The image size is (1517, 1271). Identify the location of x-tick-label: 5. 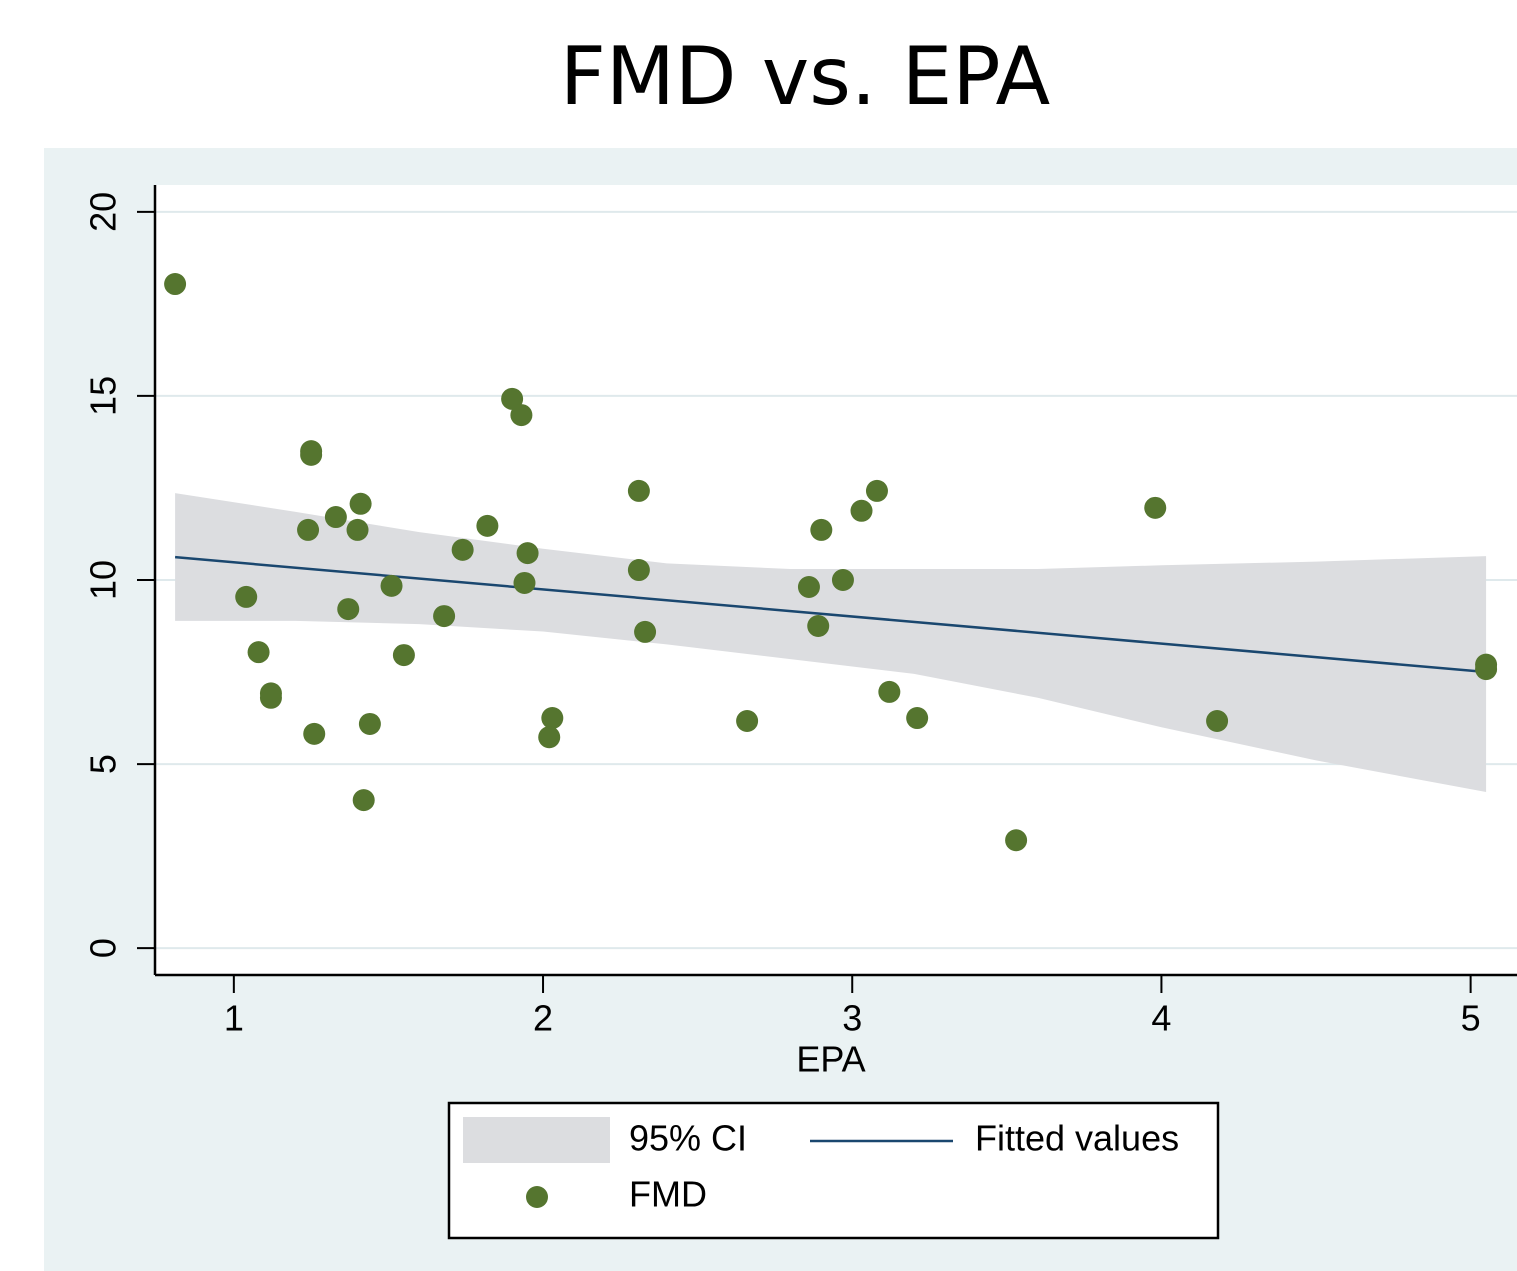
(1471, 1018).